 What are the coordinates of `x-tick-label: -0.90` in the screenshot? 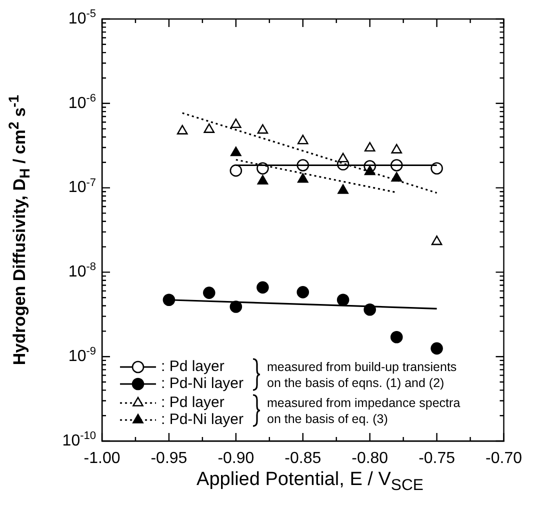 It's located at (236, 459).